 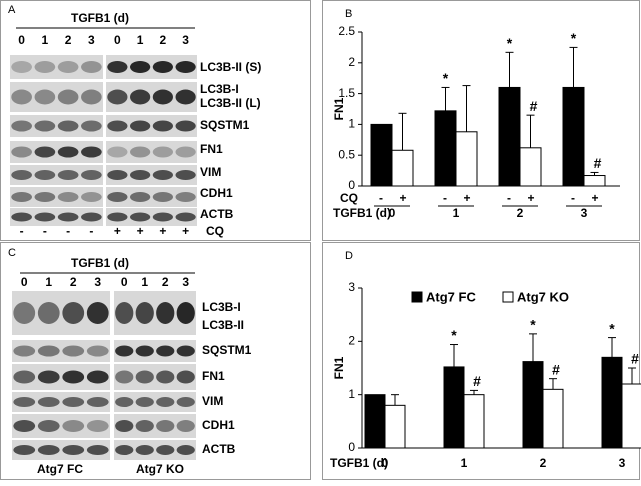 What do you see at coordinates (100, 263) in the screenshot?
I see `blot-title: TGFB1 (d)` at bounding box center [100, 263].